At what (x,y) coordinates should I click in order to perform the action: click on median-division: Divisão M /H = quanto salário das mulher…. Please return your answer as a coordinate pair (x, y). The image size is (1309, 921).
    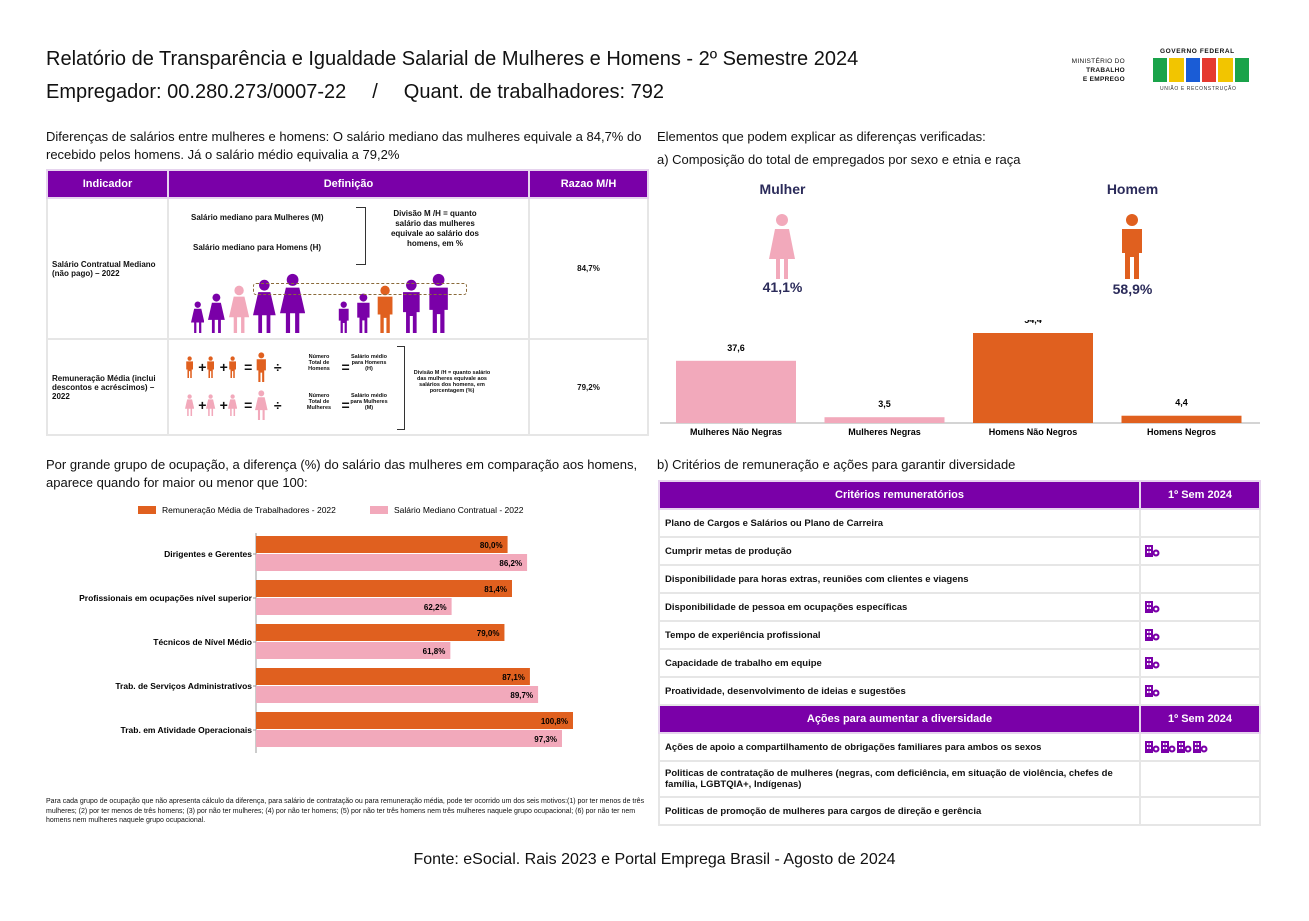
    Looking at the image, I should click on (435, 228).